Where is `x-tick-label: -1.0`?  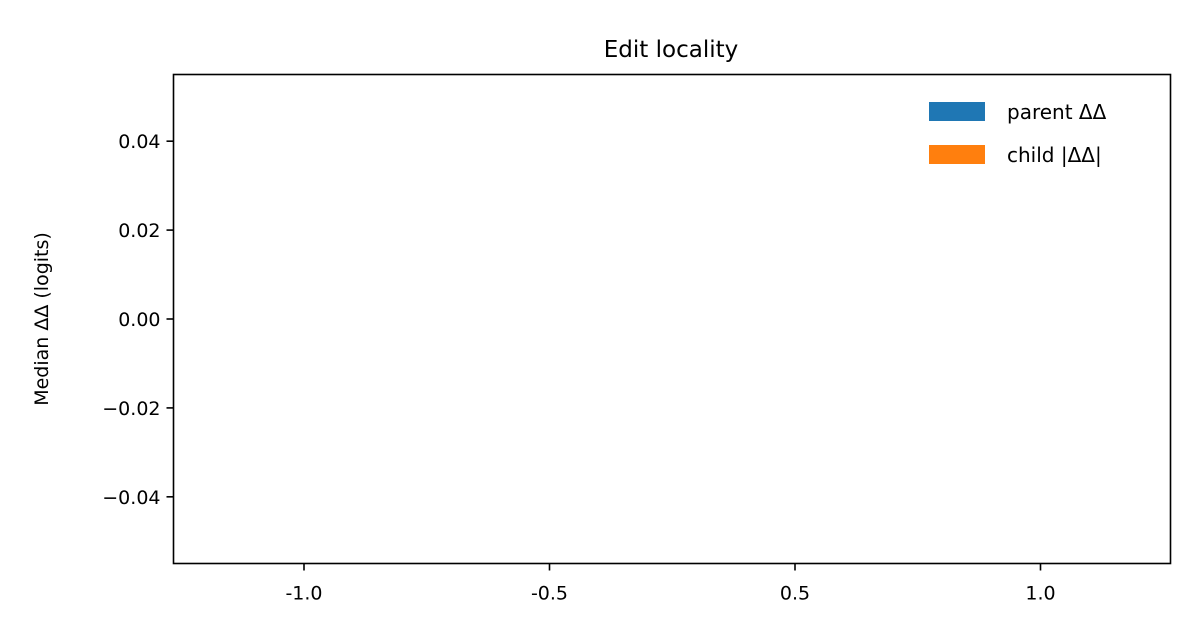 x-tick-label: -1.0 is located at coordinates (303, 594).